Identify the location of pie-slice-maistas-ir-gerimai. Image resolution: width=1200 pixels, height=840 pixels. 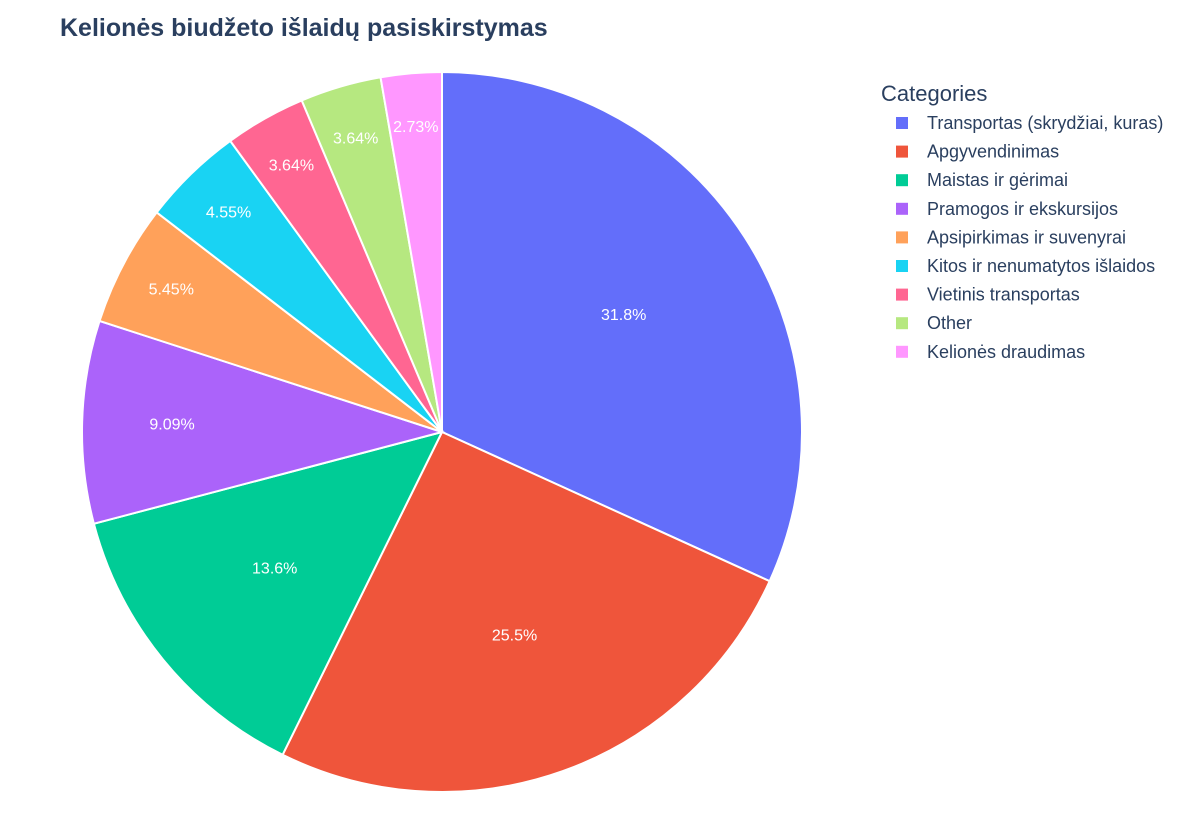
(268, 593).